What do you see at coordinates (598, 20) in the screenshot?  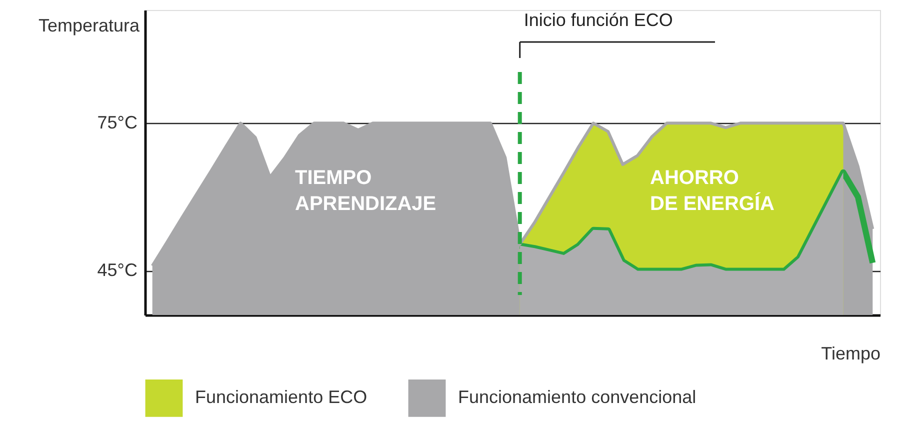 I see `text: Inicio función ECO` at bounding box center [598, 20].